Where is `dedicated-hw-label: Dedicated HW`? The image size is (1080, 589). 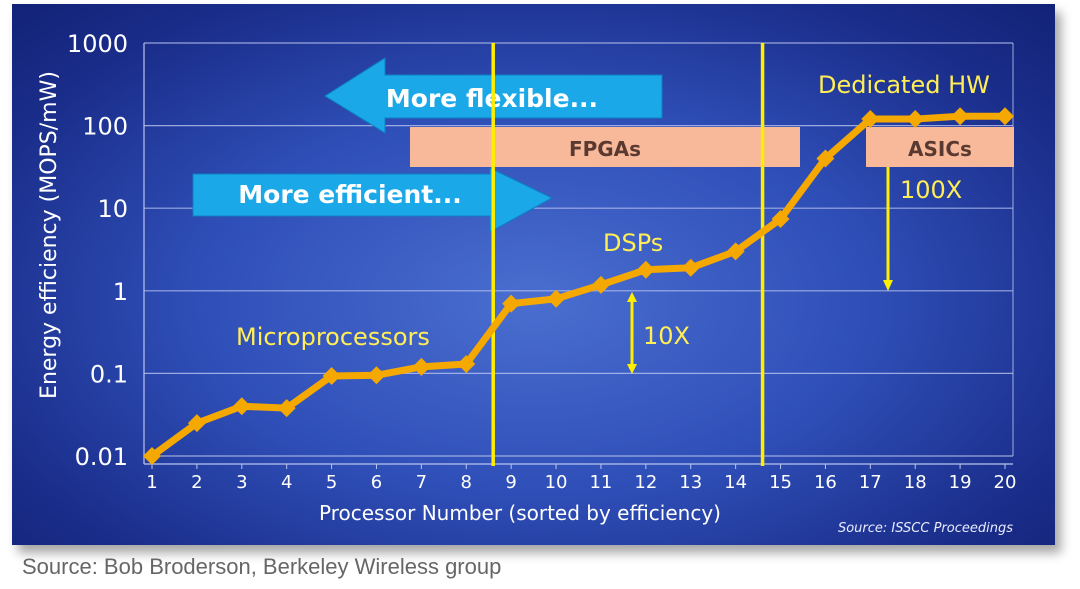 dedicated-hw-label: Dedicated HW is located at coordinates (904, 85).